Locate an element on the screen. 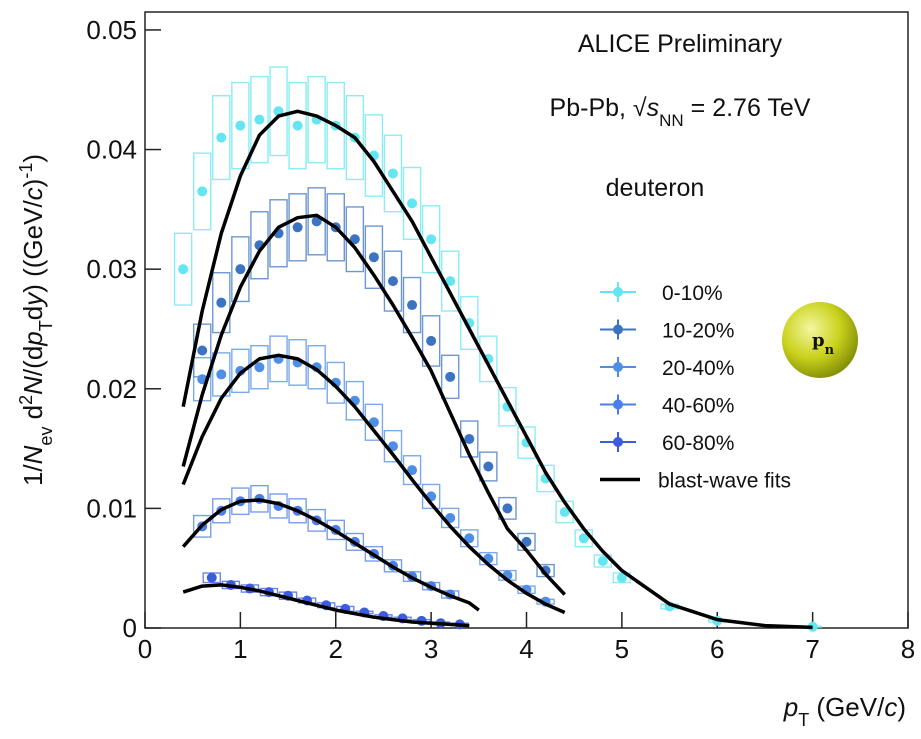 This screenshot has height=739, width=921. legend-label: 0-10% is located at coordinates (692, 293).